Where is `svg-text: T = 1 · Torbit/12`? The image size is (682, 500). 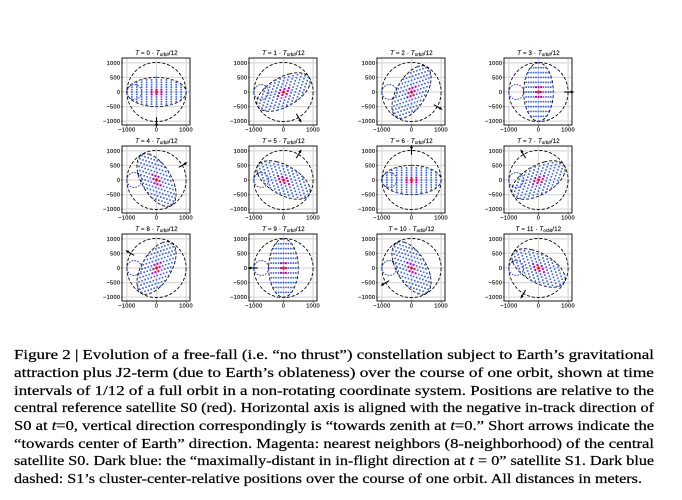 svg-text: T = 1 · Torbit/12 is located at coordinates (283, 54).